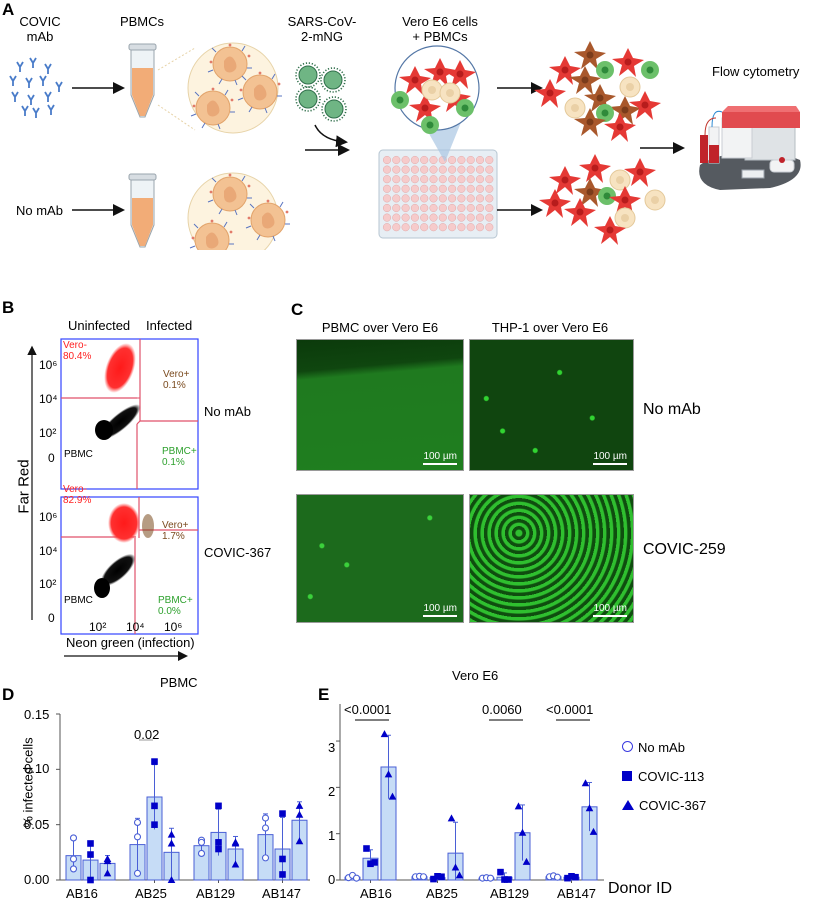  I want to click on chart-d-title: PBMC, so click(179, 682).